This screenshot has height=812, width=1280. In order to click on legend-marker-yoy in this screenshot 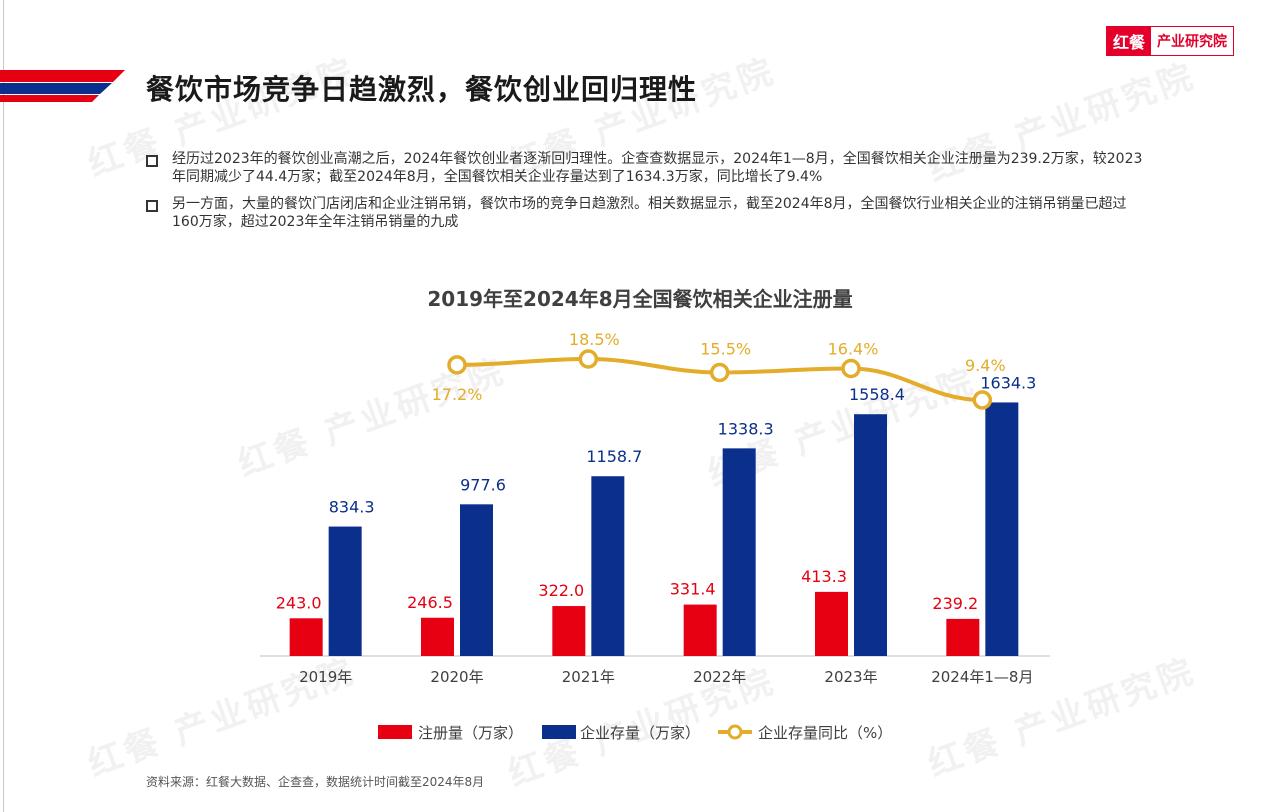, I will do `click(735, 732)`.